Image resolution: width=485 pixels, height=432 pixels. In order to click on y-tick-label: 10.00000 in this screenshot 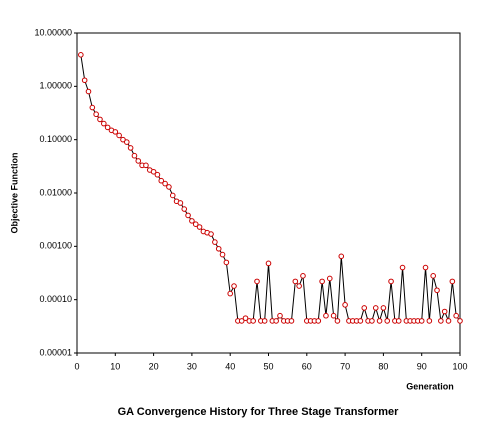, I will do `click(53, 32)`.